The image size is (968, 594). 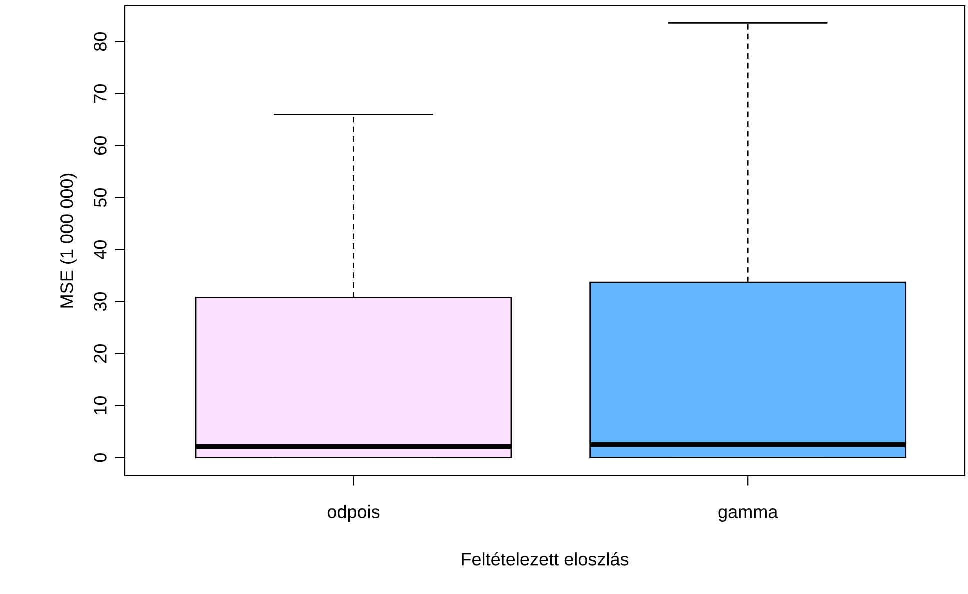 I want to click on y-axis-title: MSE (1 000 000), so click(x=68, y=241).